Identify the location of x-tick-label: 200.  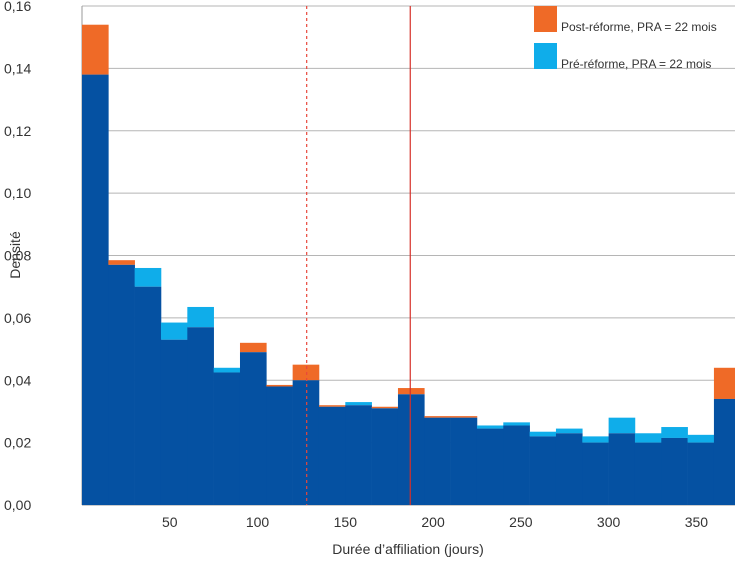
(433, 522).